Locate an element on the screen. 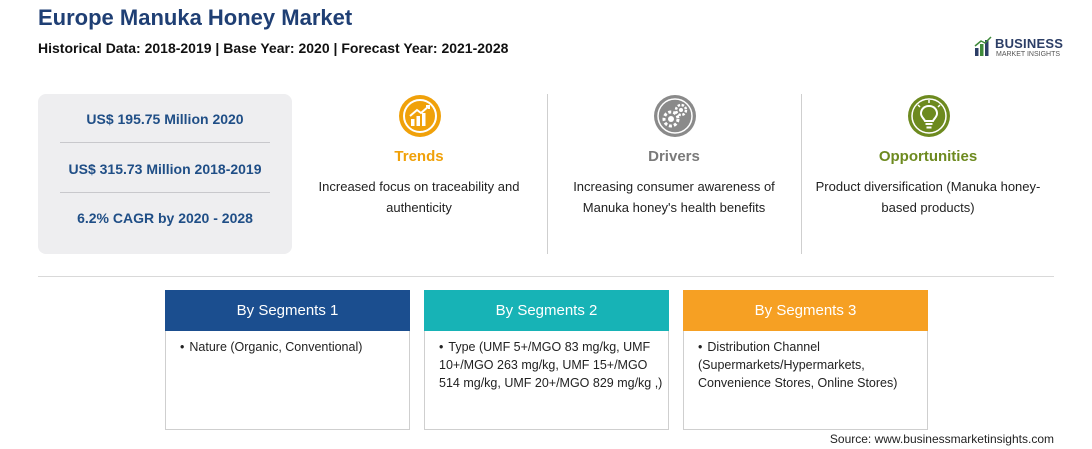 This screenshot has height=449, width=1092. opportunities-label: Opportunities is located at coordinates (928, 156).